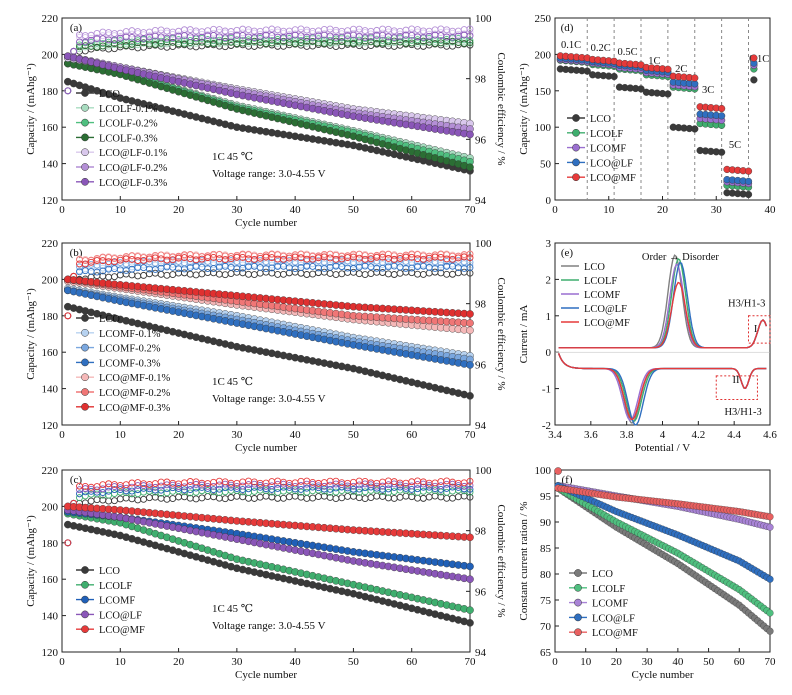  Describe the element at coordinates (50, 244) in the screenshot. I see `y-tick-label: 220` at that location.